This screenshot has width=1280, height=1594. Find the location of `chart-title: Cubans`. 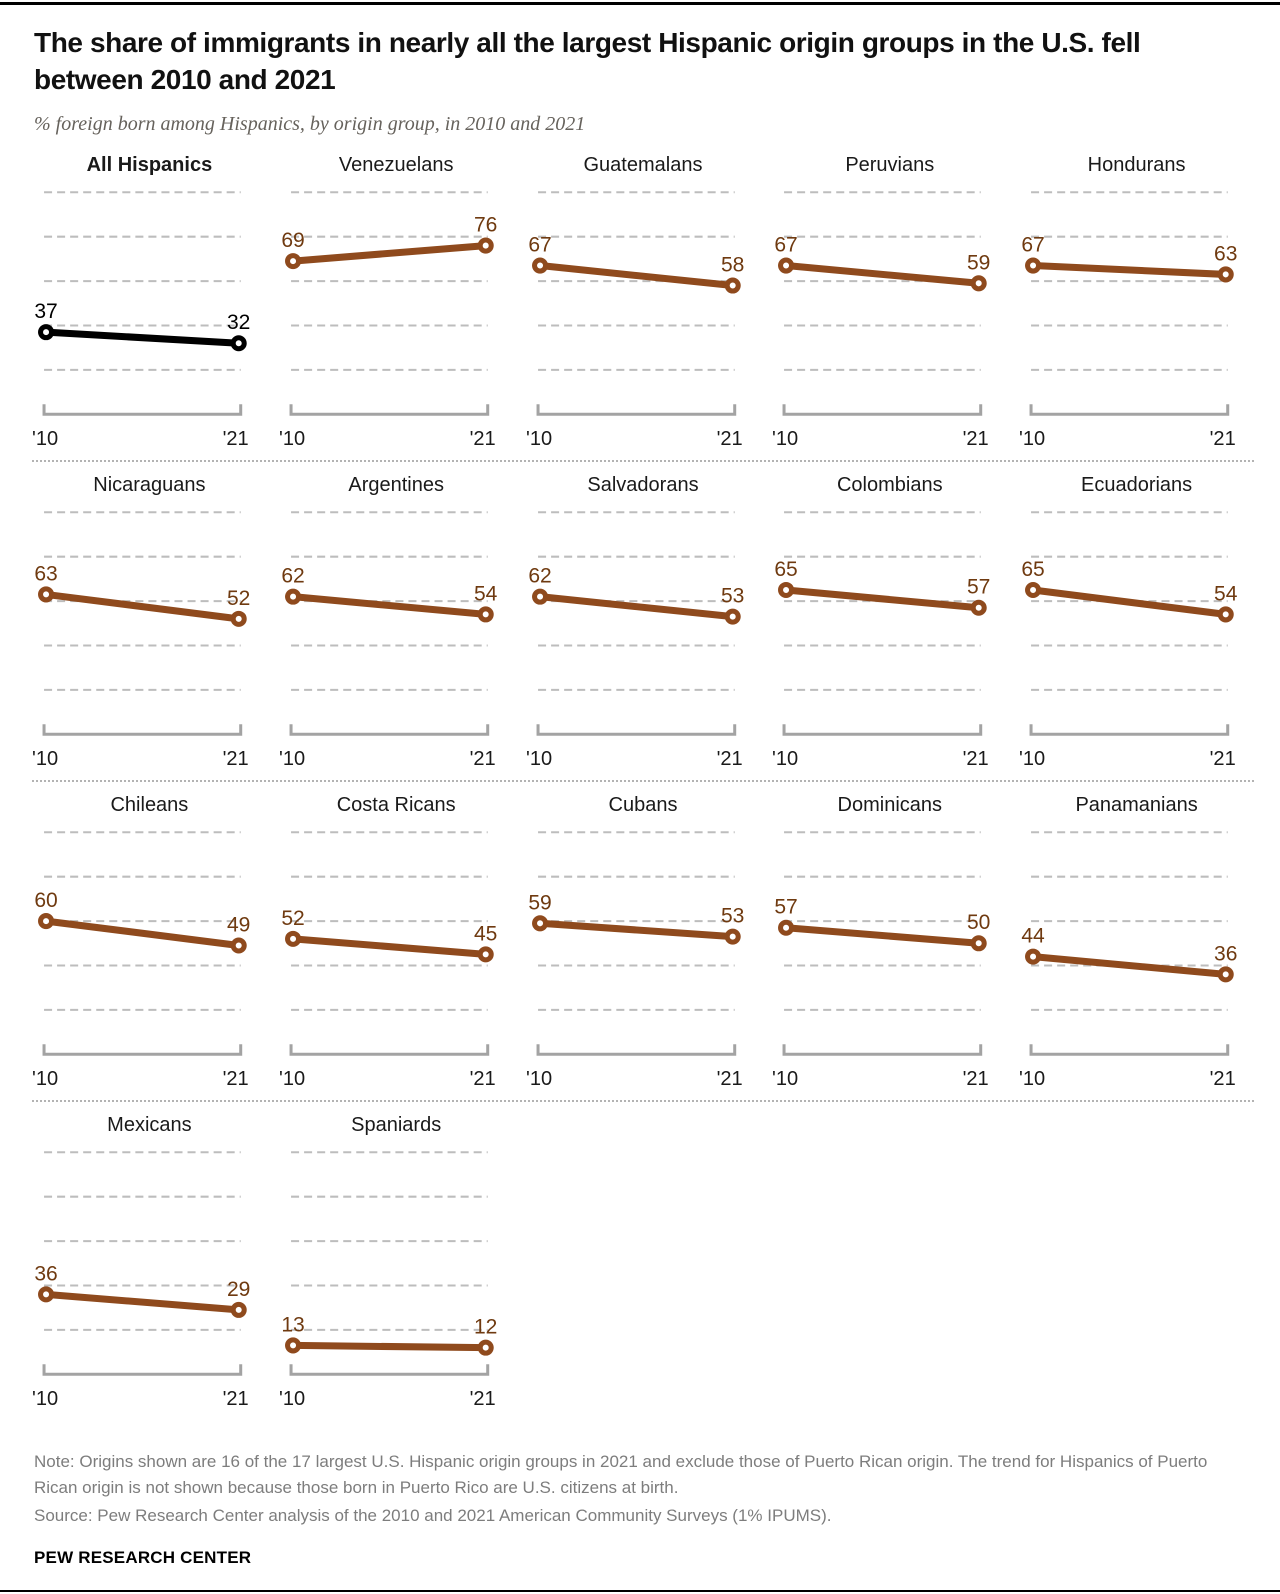

chart-title: Cubans is located at coordinates (643, 804).